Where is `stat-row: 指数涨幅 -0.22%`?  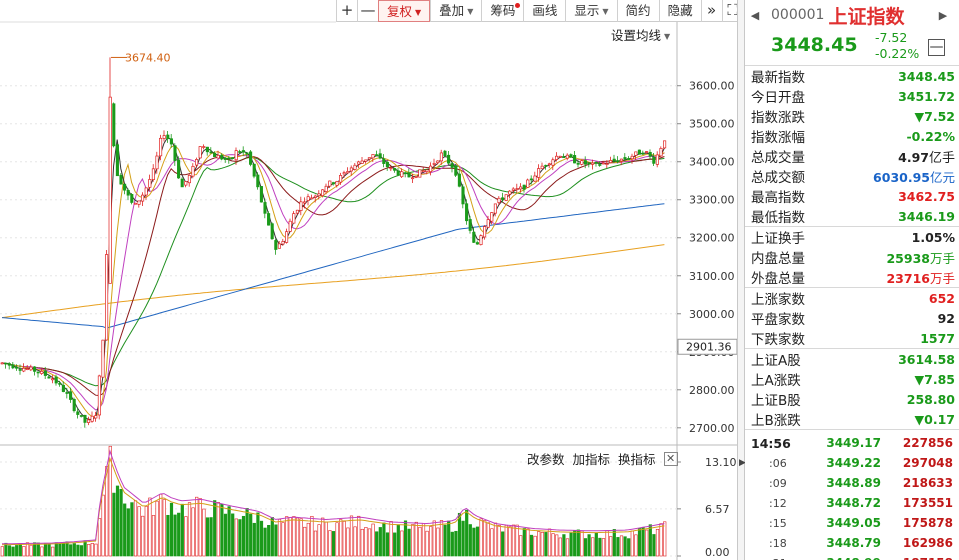
stat-row: 指数涨幅 -0.22% is located at coordinates (852, 136).